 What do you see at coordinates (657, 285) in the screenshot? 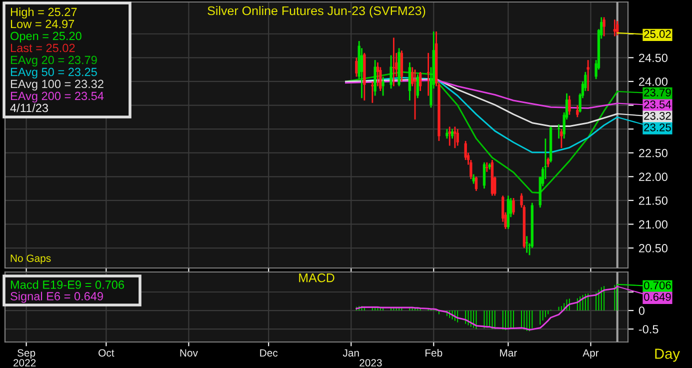
I see `annotation: 0.706` at bounding box center [657, 285].